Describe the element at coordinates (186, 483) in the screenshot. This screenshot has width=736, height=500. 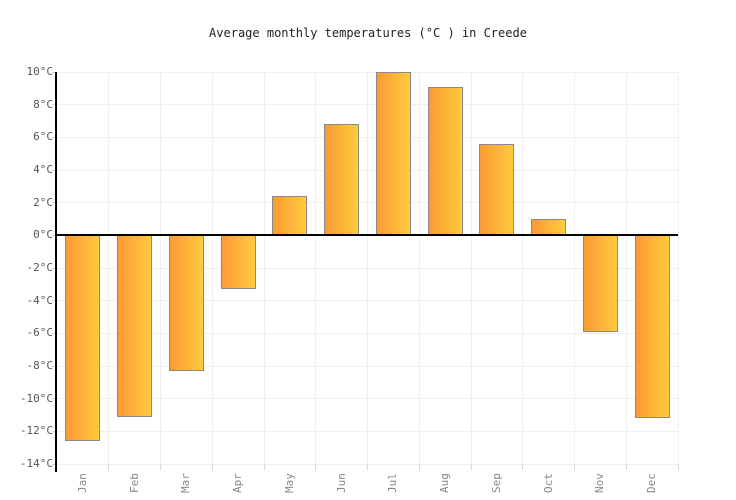
I see `x-axis-label-mar: Mar` at that location.